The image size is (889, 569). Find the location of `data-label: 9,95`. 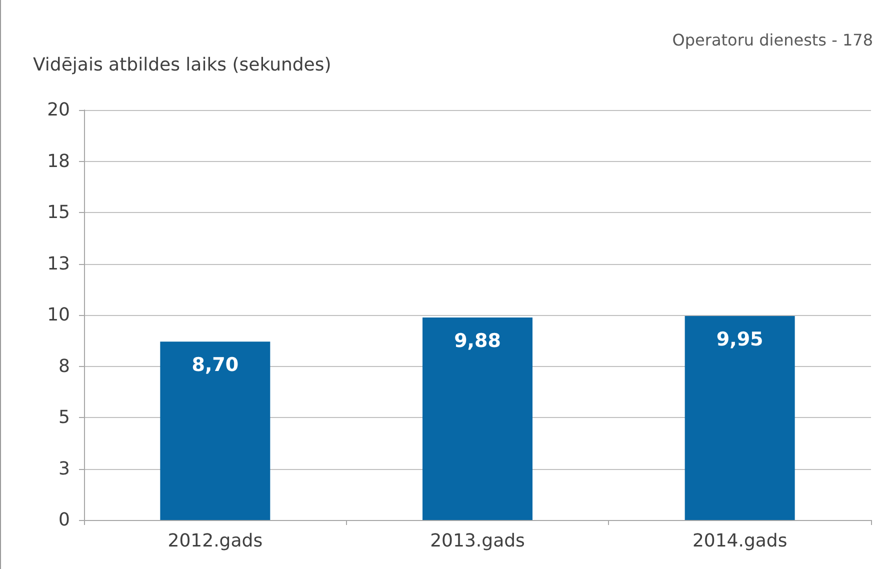

data-label: 9,95 is located at coordinates (740, 339).